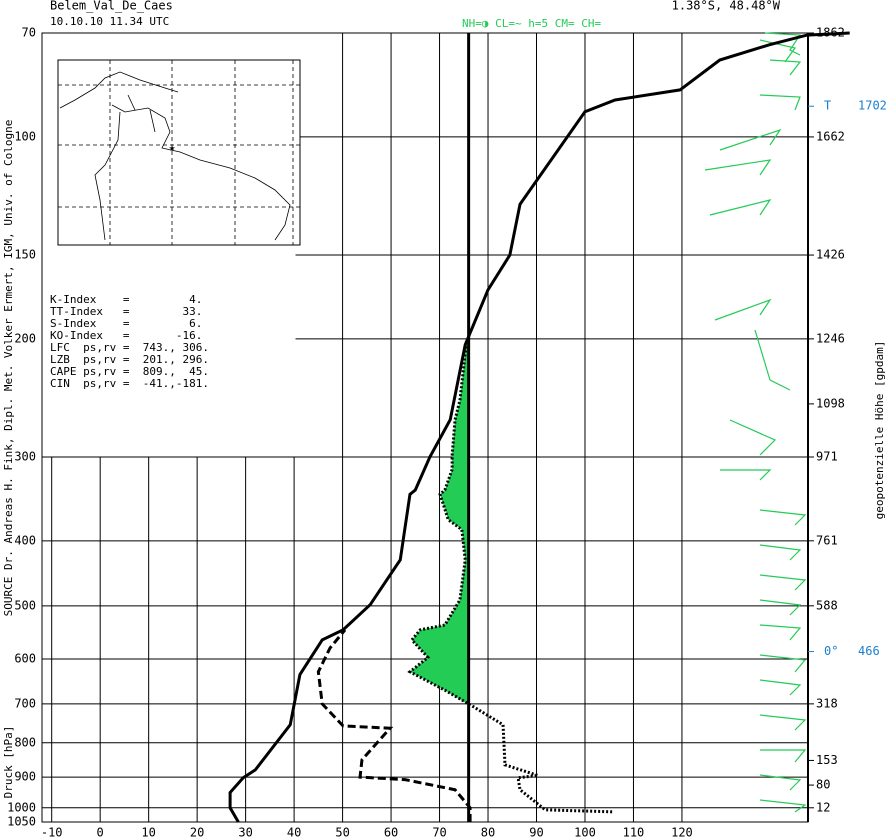 The width and height of the screenshot is (888, 840). Describe the element at coordinates (197, 833) in the screenshot. I see `x-tick-label: 20` at that location.